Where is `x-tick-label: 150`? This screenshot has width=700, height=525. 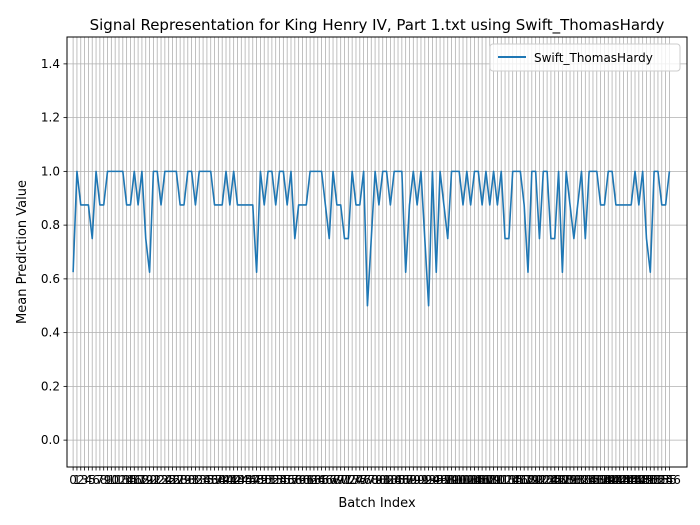
x-tick-label: 150 is located at coordinates (646, 480).